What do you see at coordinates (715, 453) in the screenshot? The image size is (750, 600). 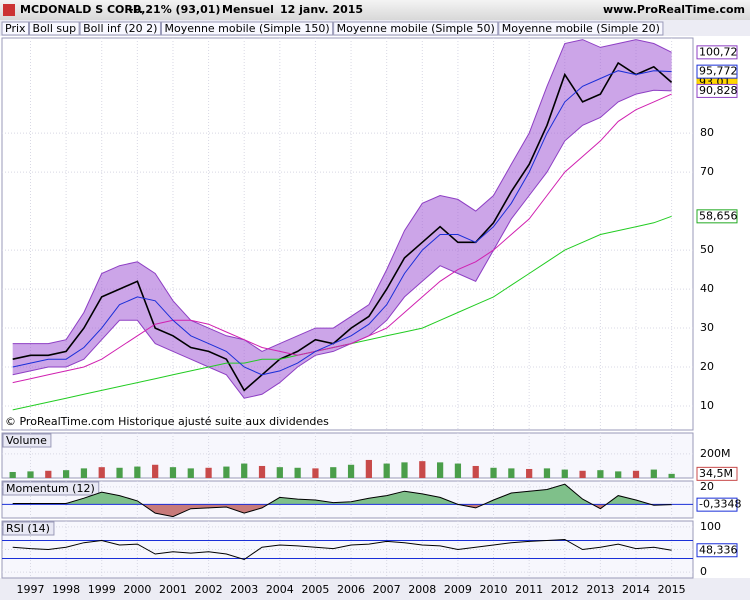 I see `y-tick-label: 200M` at bounding box center [715, 453].